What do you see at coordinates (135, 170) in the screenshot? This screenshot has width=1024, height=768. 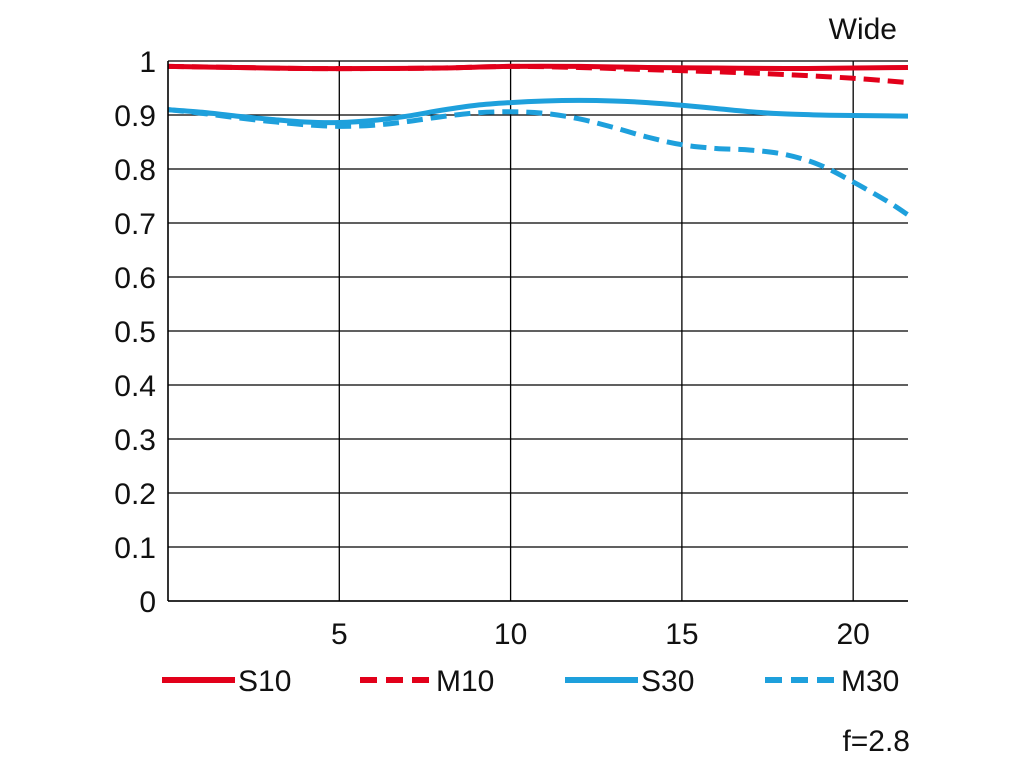 I see `y-tick-label: 0.8` at bounding box center [135, 170].